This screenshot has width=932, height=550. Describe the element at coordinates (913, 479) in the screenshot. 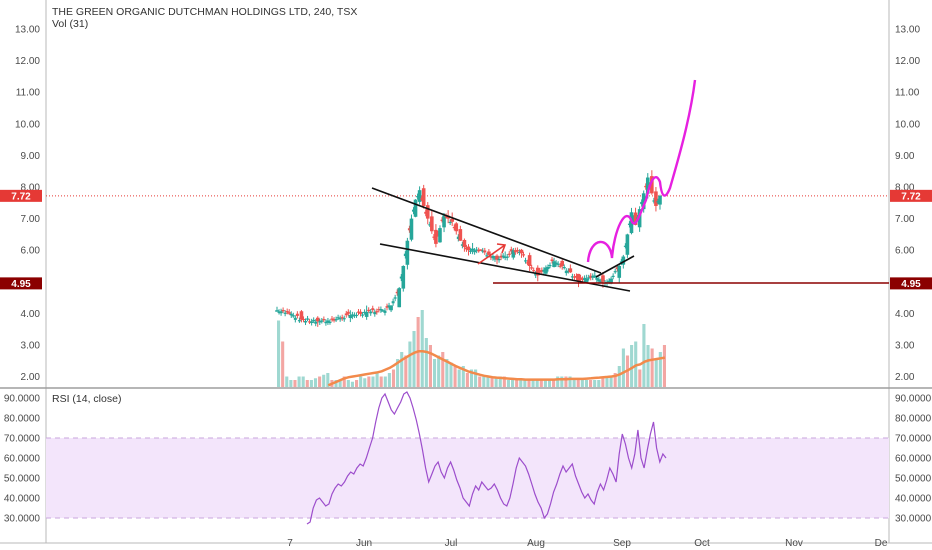

I see `rsi-tick-right: 50.0000` at that location.